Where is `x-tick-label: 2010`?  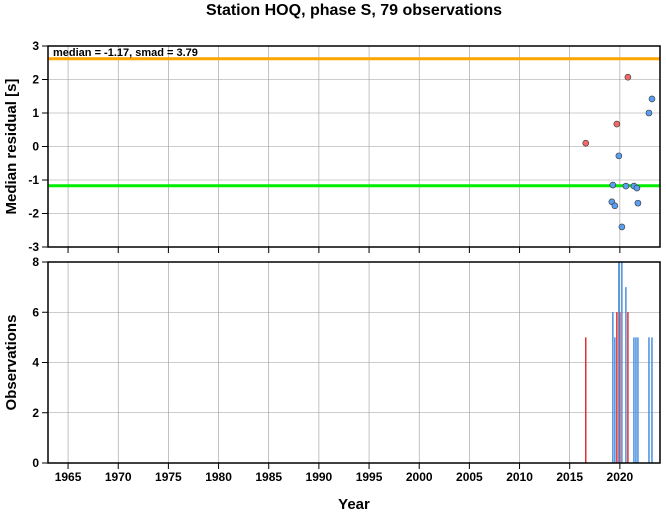 x-tick-label: 2010 is located at coordinates (519, 477).